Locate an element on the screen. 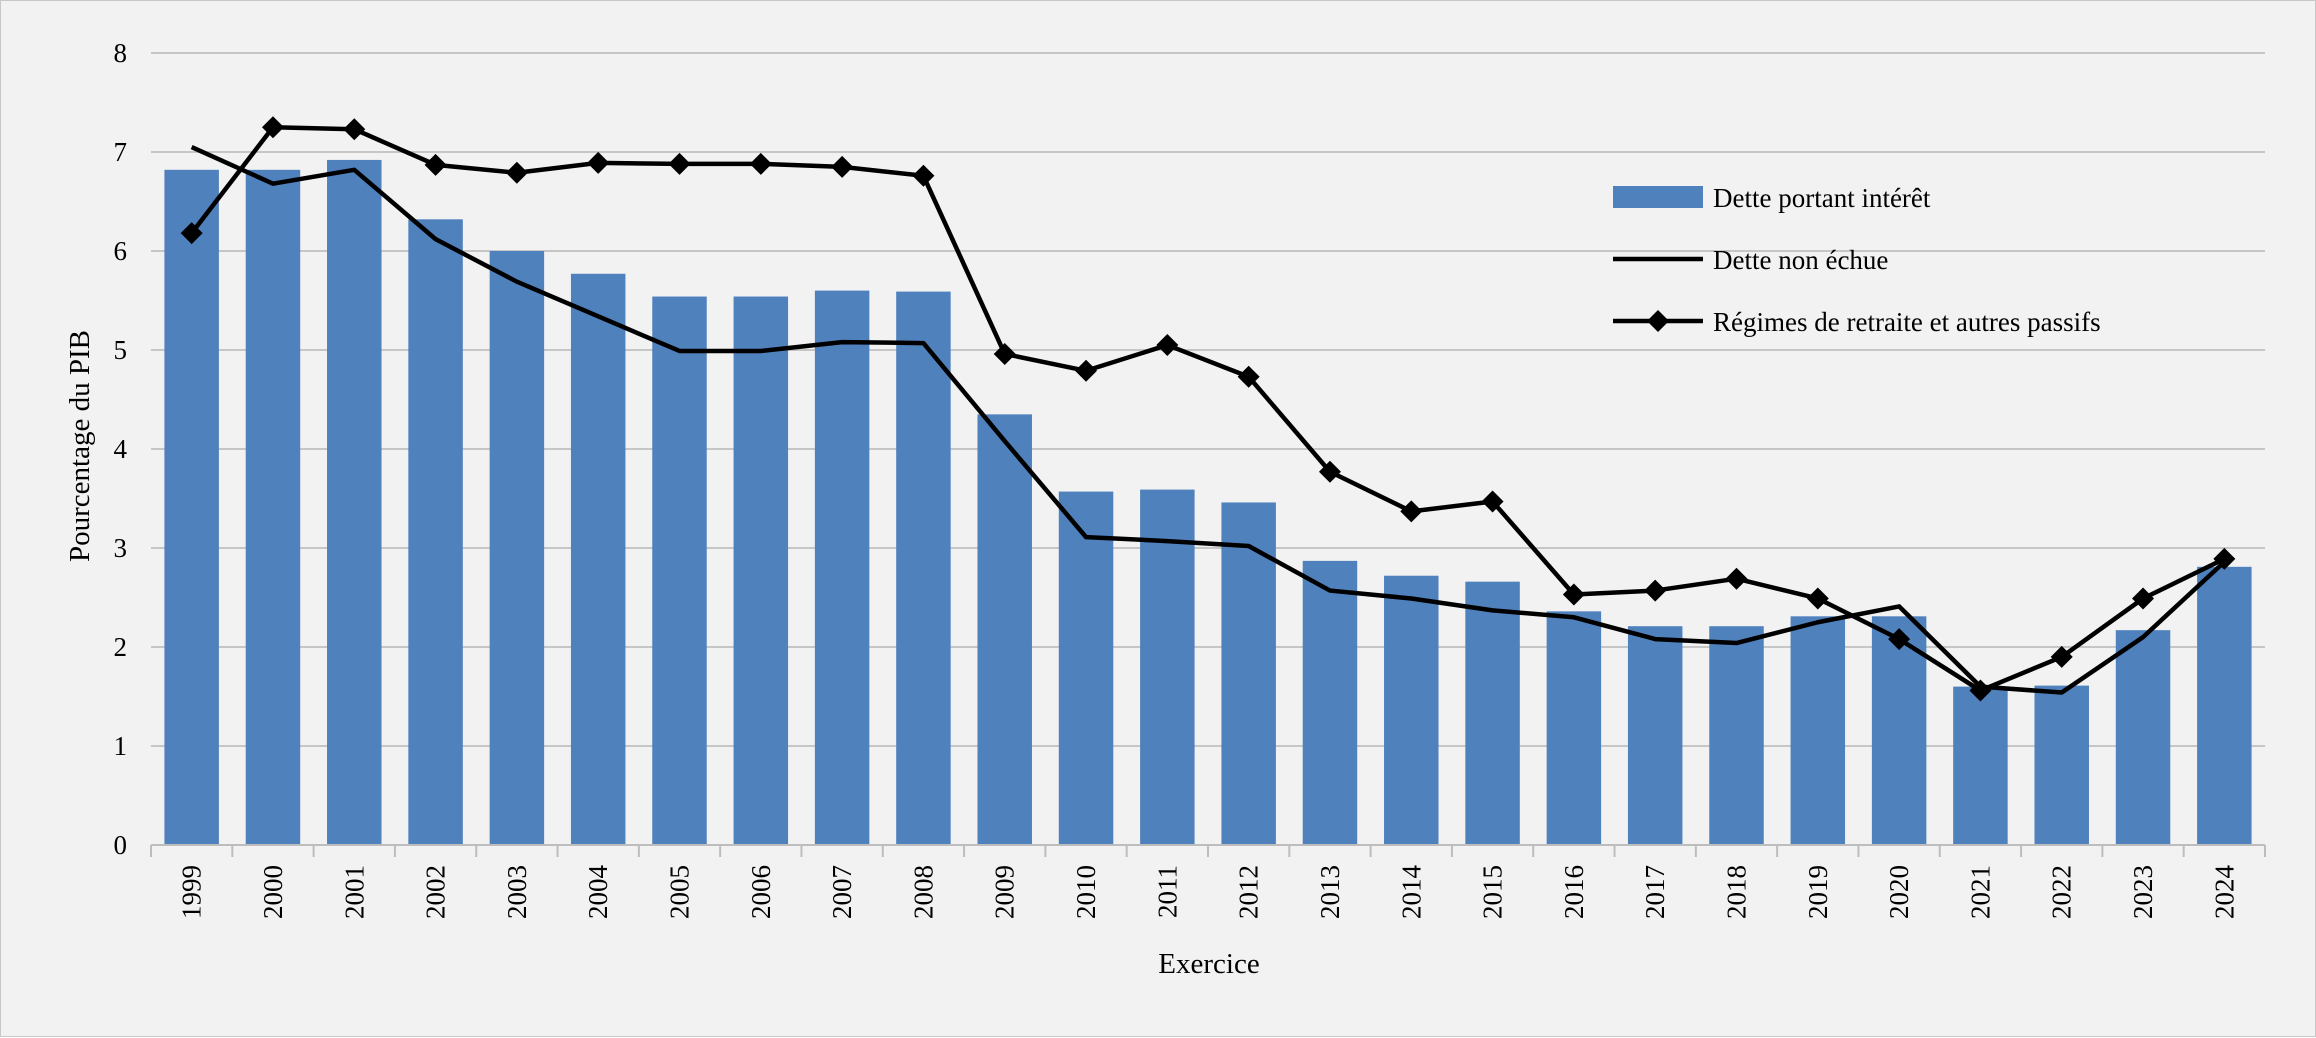  bar-2000 is located at coordinates (273, 507).